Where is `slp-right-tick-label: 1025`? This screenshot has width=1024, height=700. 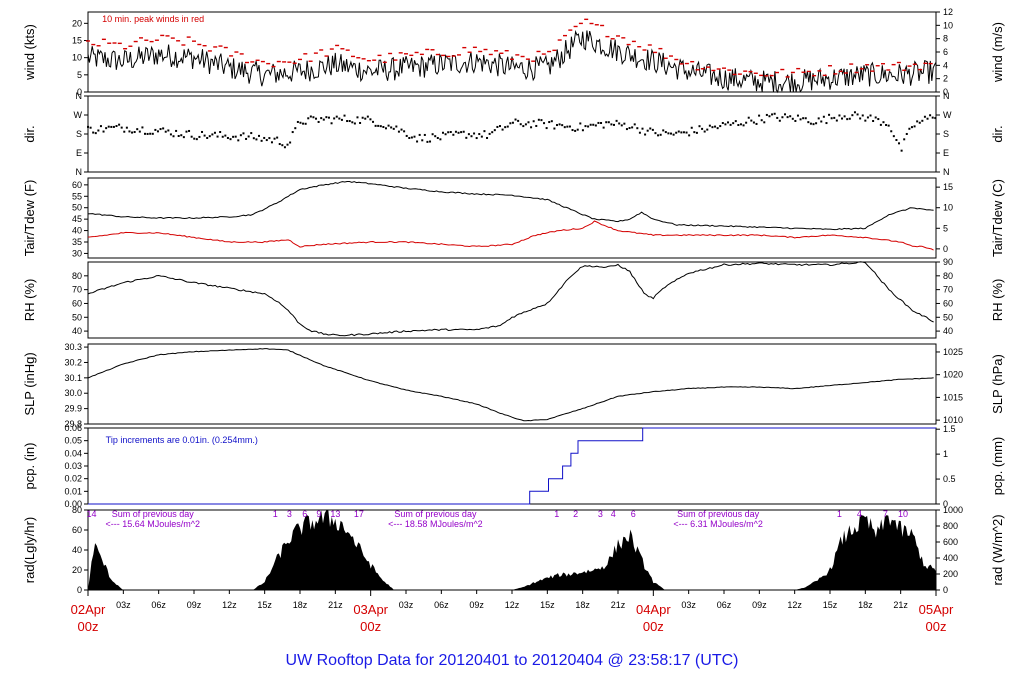 slp-right-tick-label: 1025 is located at coordinates (953, 352).